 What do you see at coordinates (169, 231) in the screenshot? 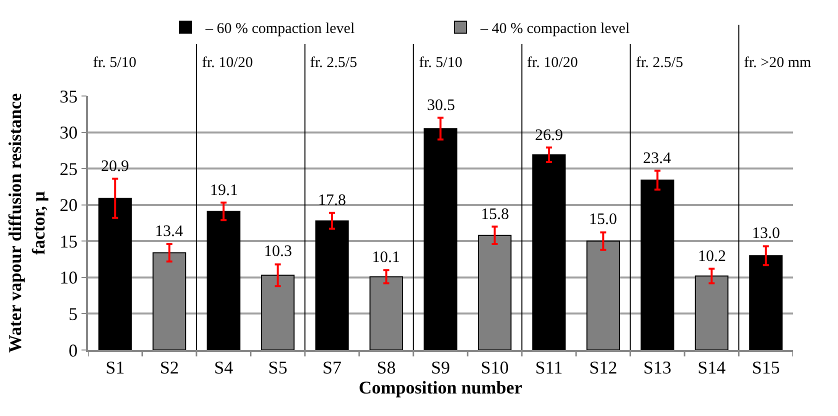
I see `data-label: 13.4` at bounding box center [169, 231].